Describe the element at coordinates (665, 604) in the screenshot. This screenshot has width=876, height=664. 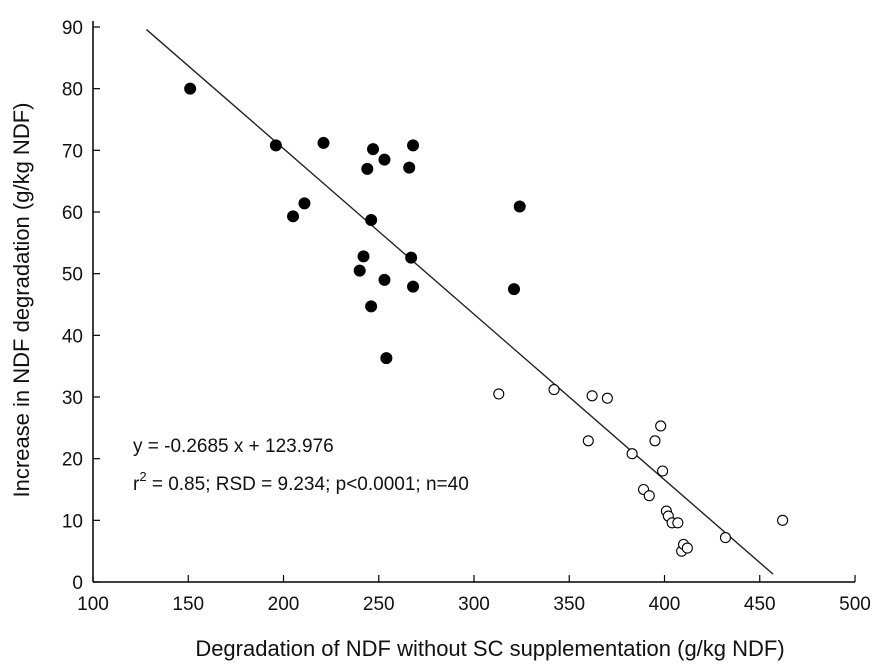
I see `x-tick-label: 400` at that location.